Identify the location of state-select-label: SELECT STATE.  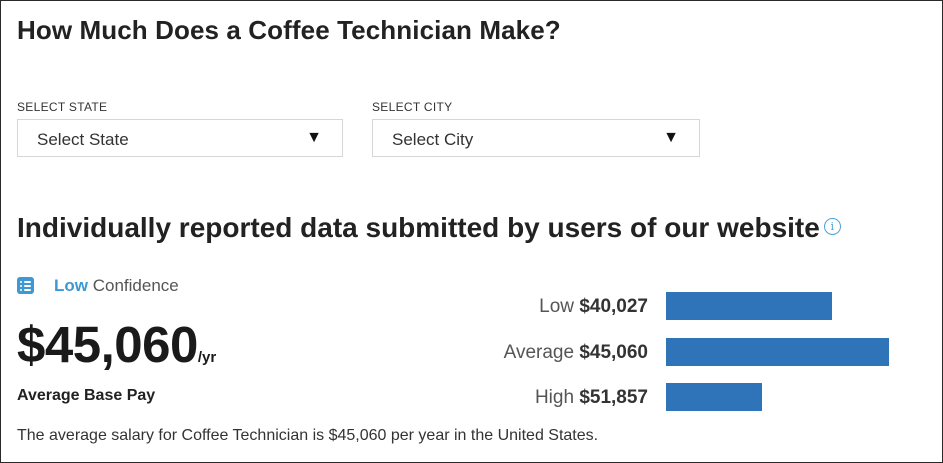
(62, 107).